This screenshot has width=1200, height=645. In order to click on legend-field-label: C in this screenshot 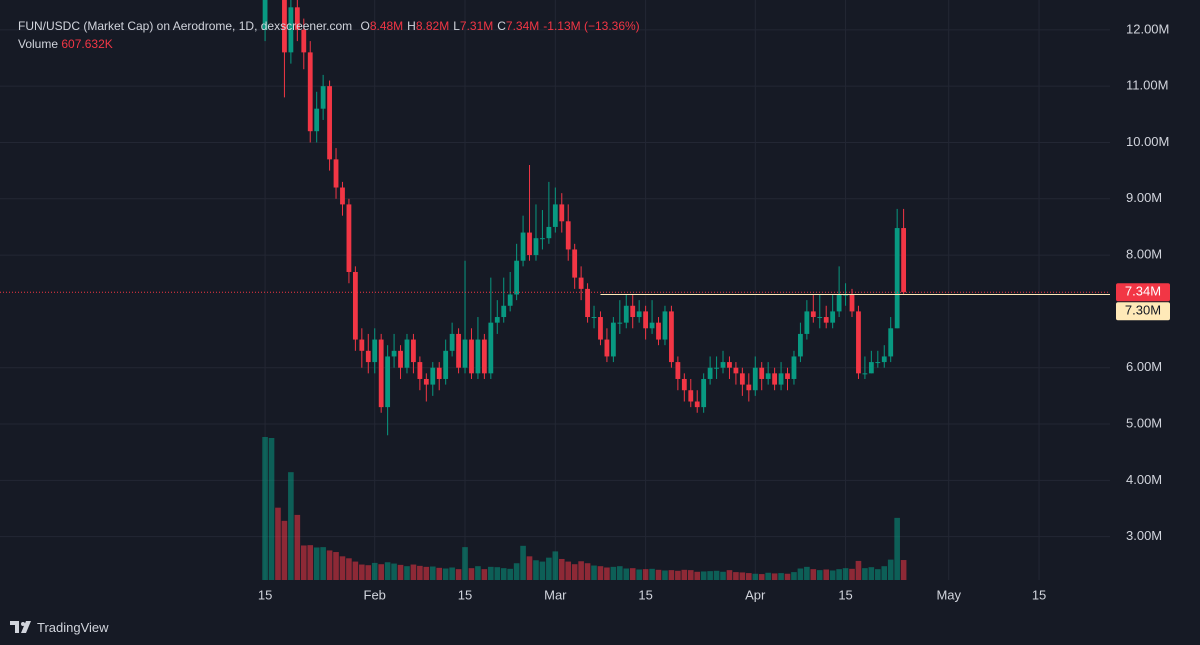, I will do `click(501, 26)`.